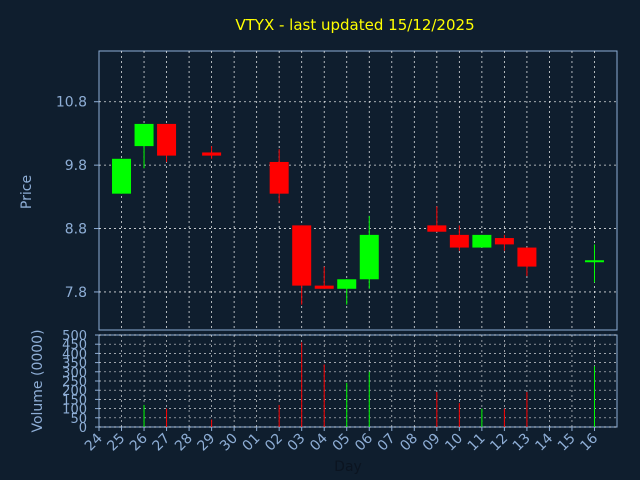  I want to click on x-tick-label: 08, so click(409, 443).